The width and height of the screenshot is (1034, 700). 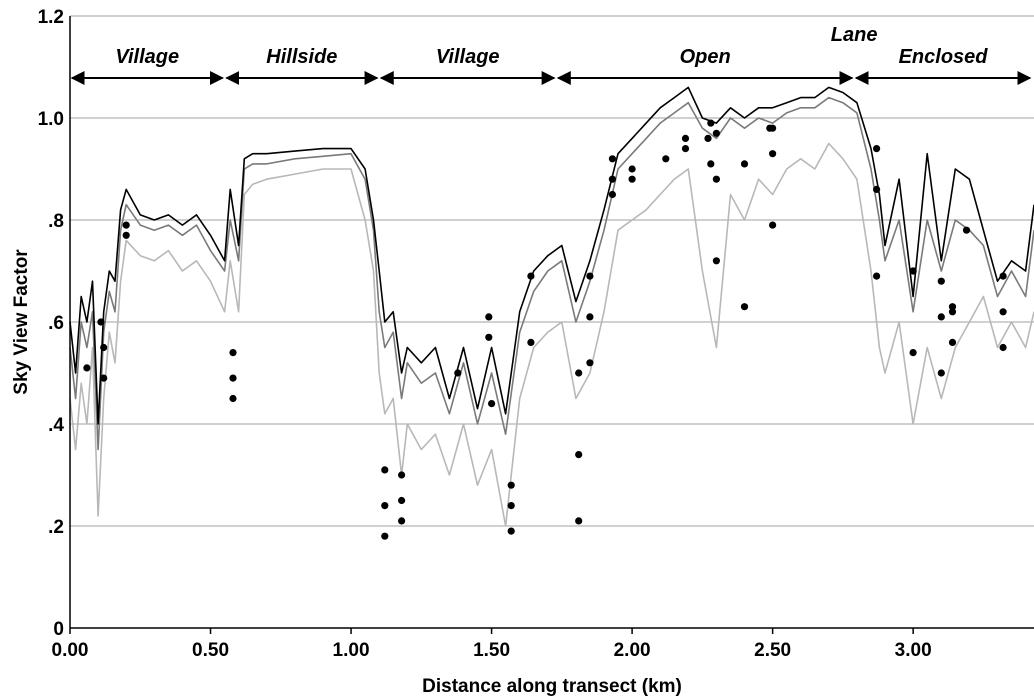 What do you see at coordinates (551, 54) in the screenshot?
I see `region-annotations: Village Hillside Village Open Lane Enclosed` at bounding box center [551, 54].